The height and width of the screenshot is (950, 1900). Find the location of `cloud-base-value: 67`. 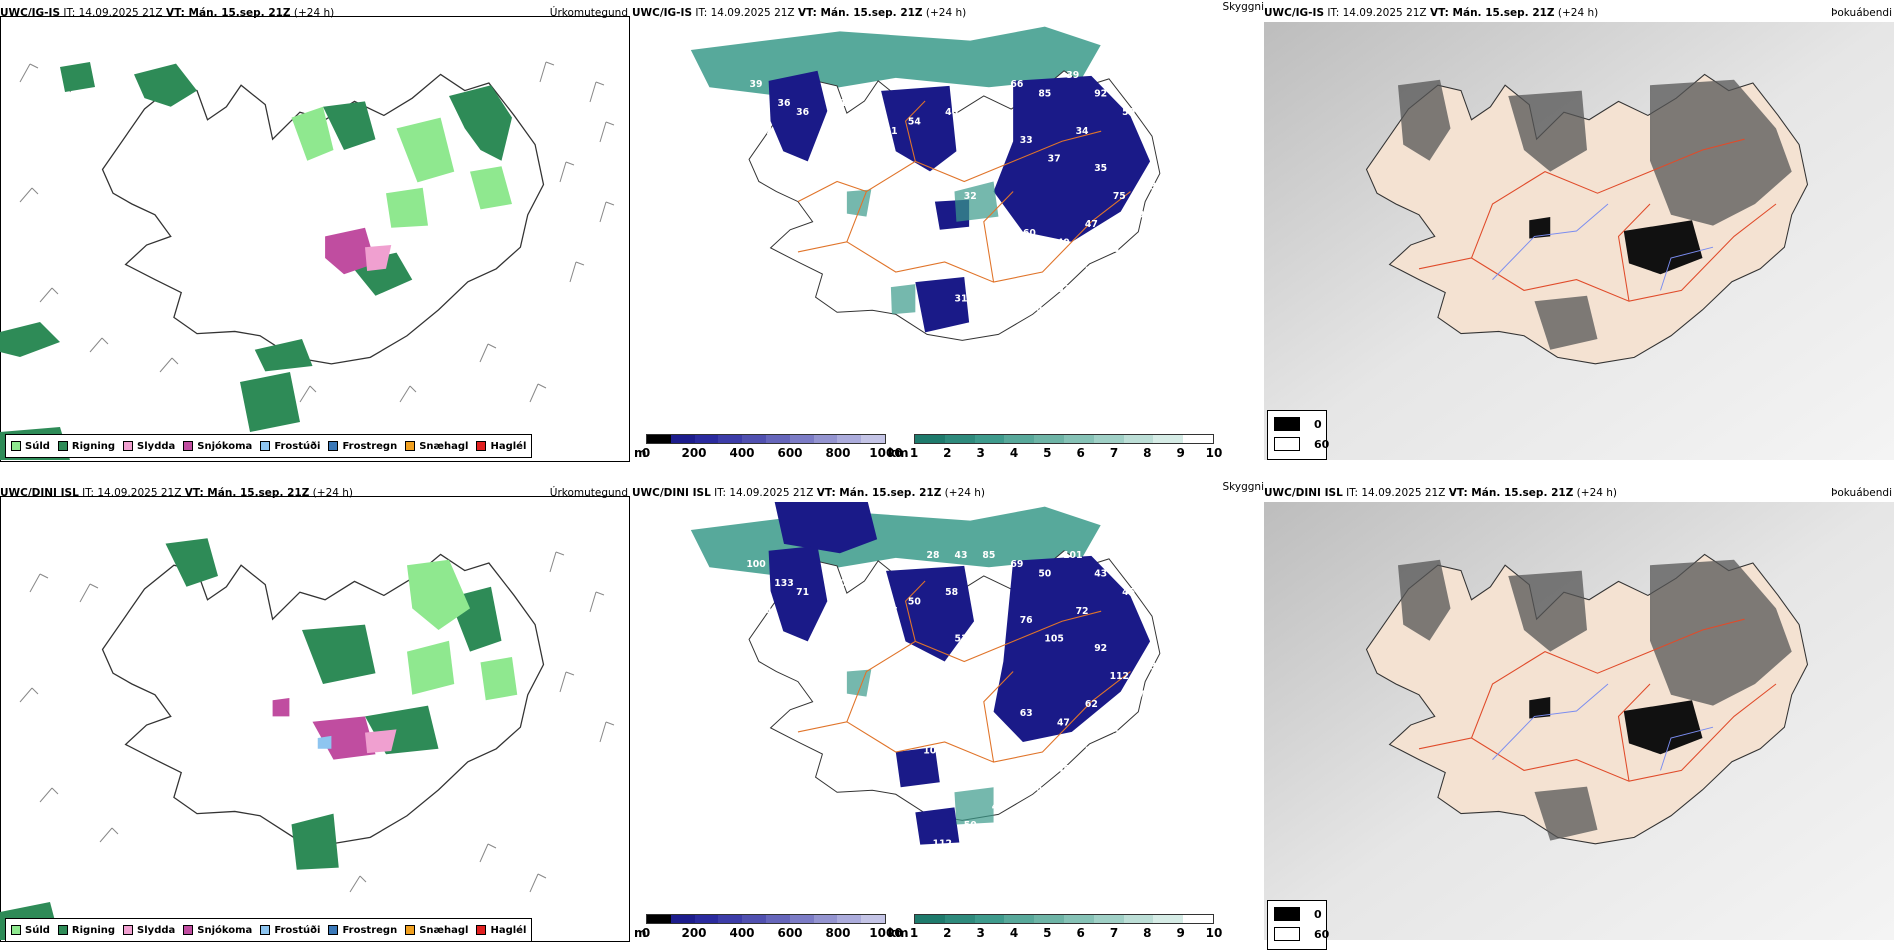

cloud-base-value: 67 is located at coordinates (793, 834).